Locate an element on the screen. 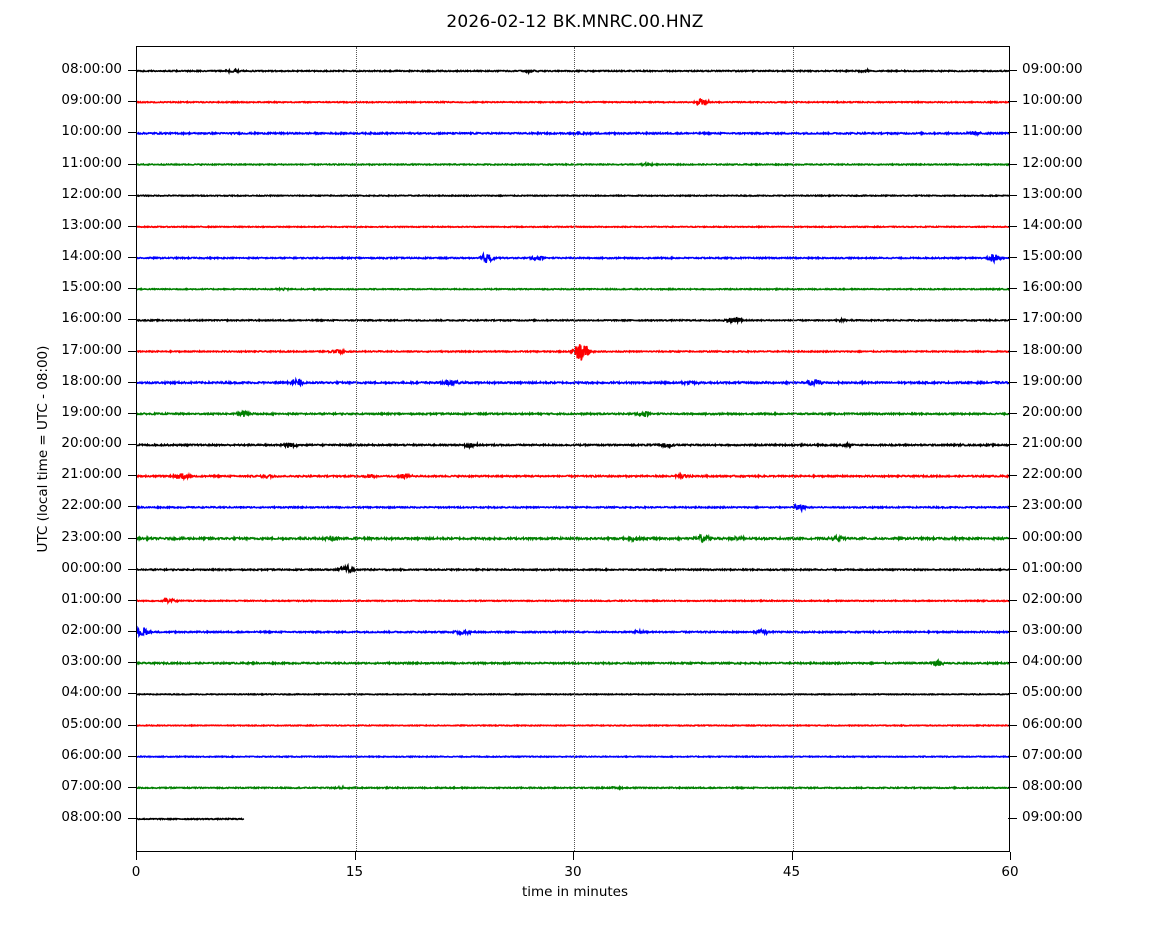 This screenshot has width=1150, height=950. y-axis-label-right: 05:00:00 is located at coordinates (1052, 692).